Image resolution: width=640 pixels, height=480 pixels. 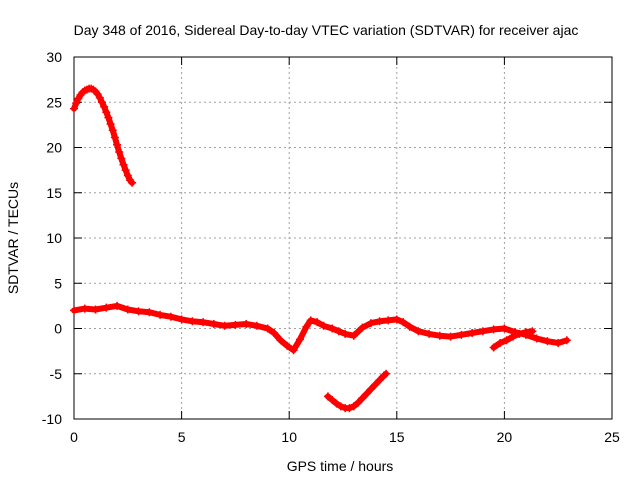 I want to click on y-tick-label: 30, so click(x=54, y=57).